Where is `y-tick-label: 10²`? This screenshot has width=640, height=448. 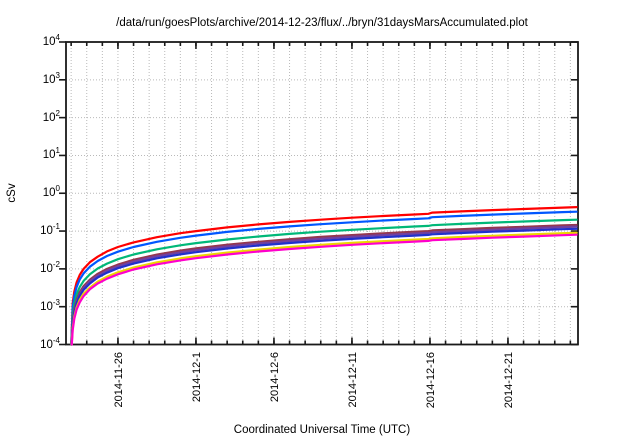 y-tick-label: 10² is located at coordinates (51, 116).